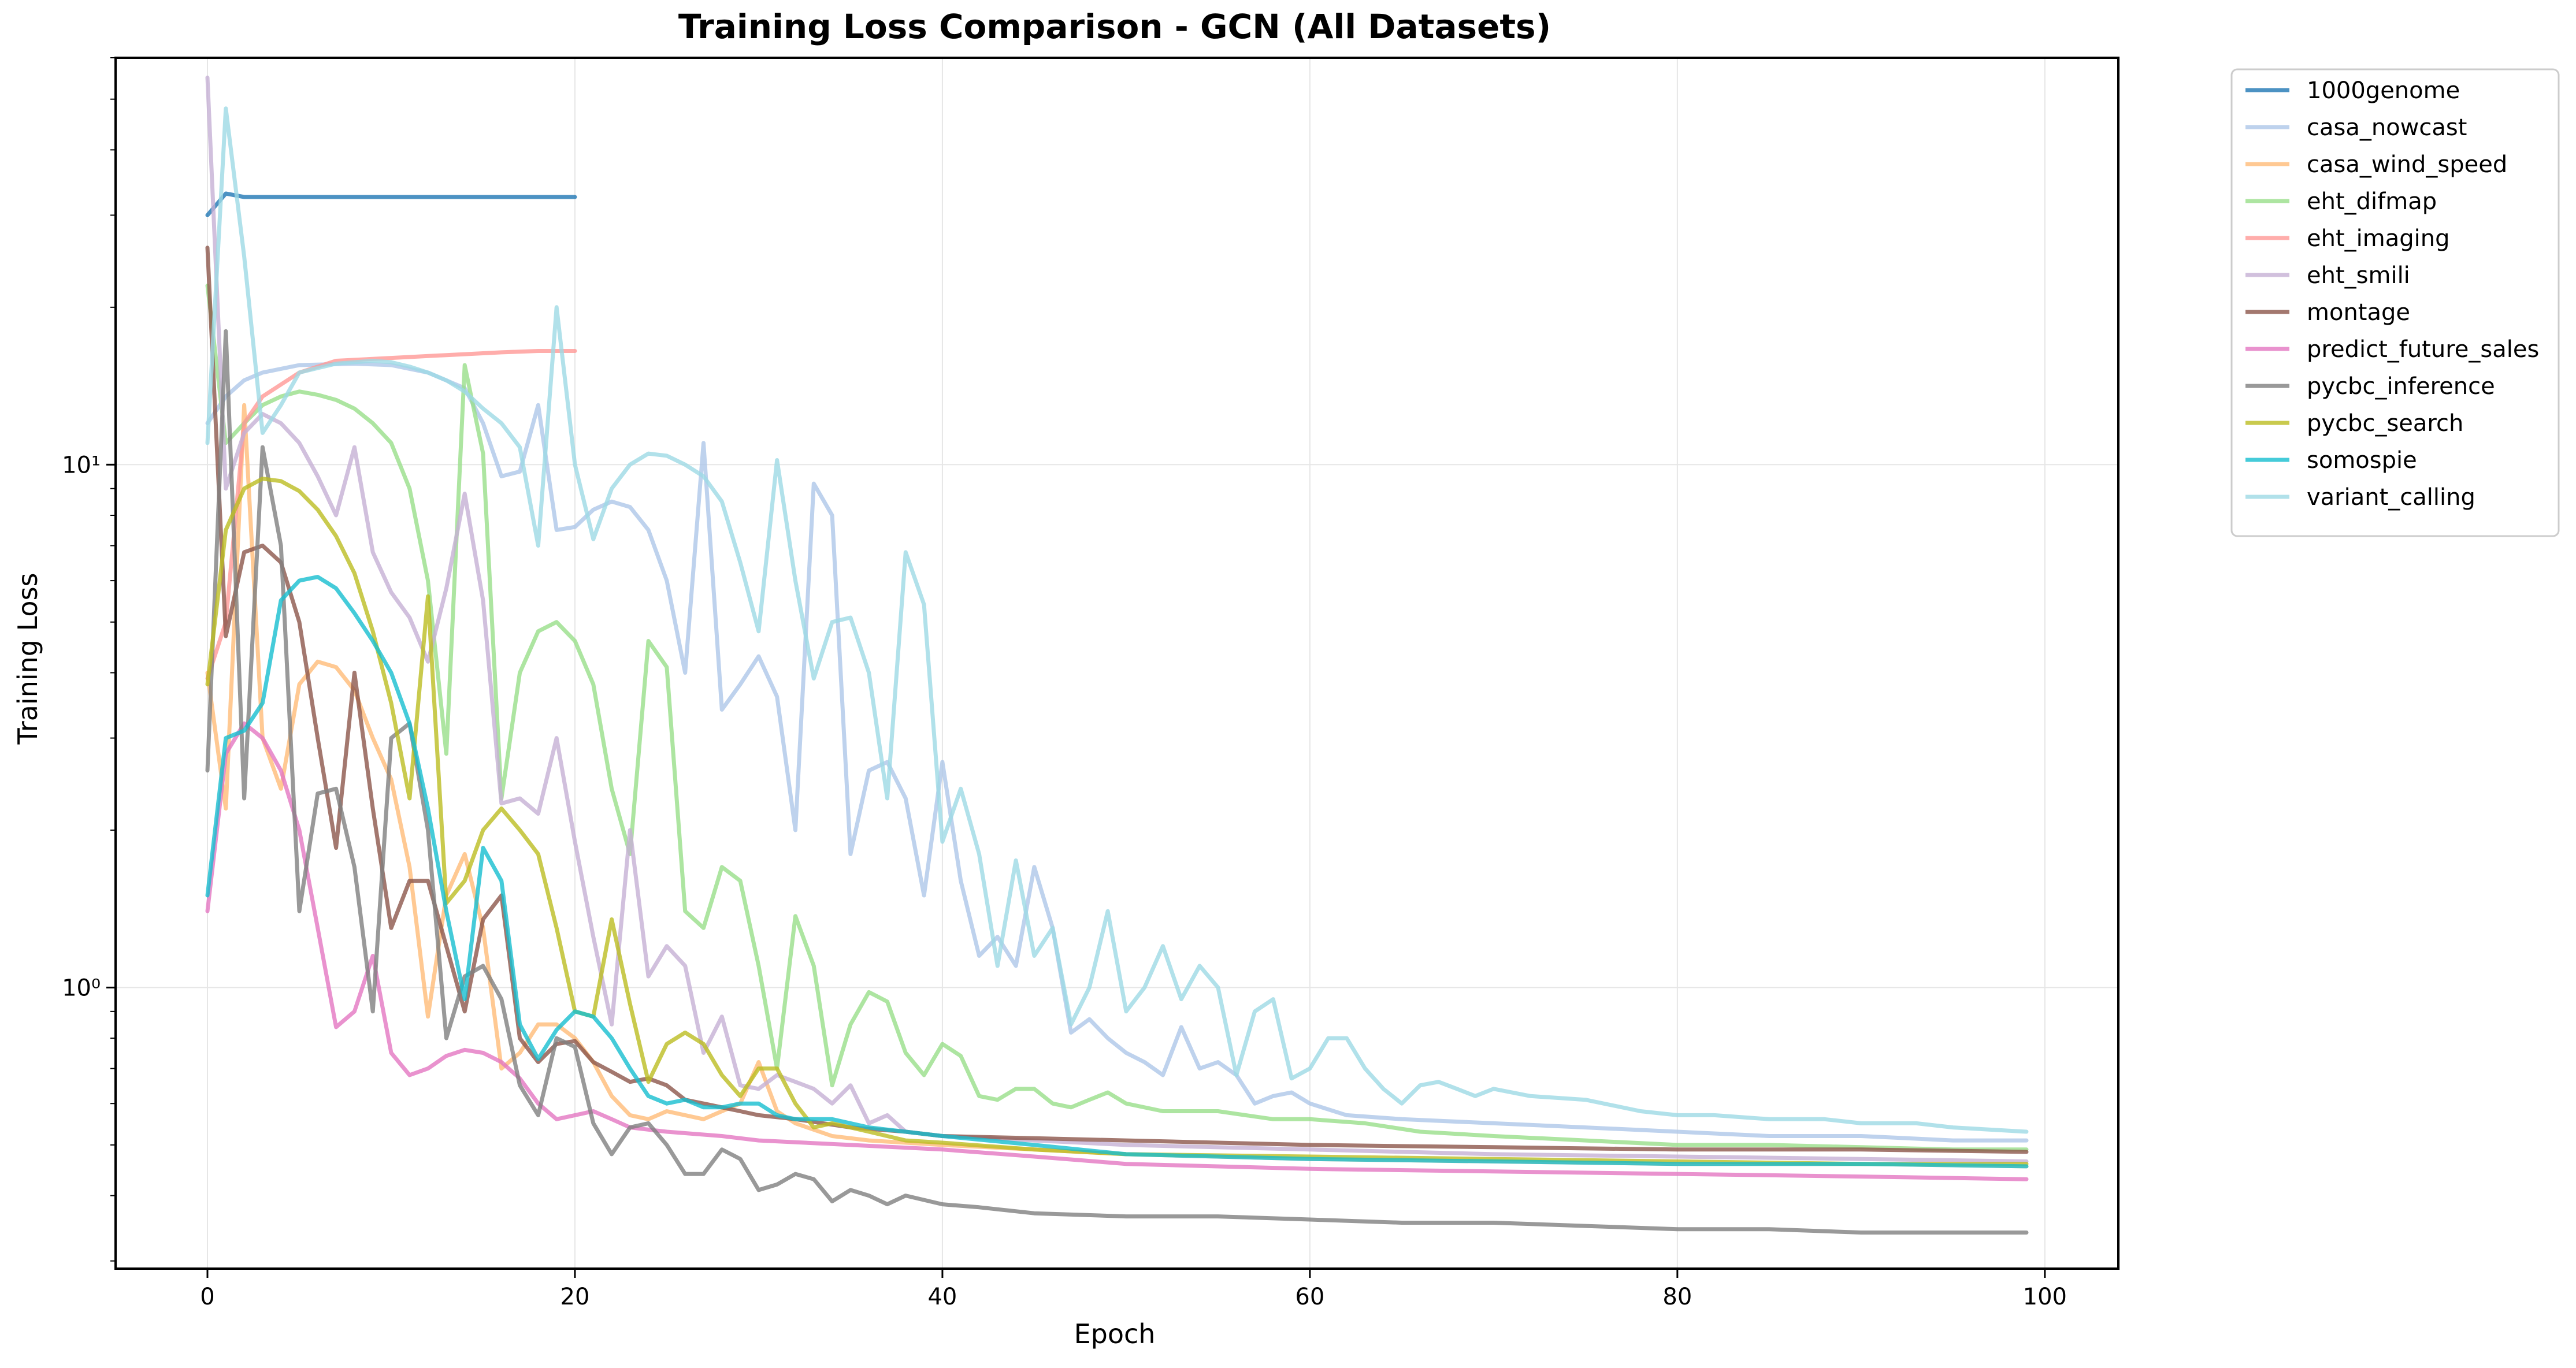  What do you see at coordinates (2378, 238) in the screenshot?
I see `legend-label: eht_imaging` at bounding box center [2378, 238].